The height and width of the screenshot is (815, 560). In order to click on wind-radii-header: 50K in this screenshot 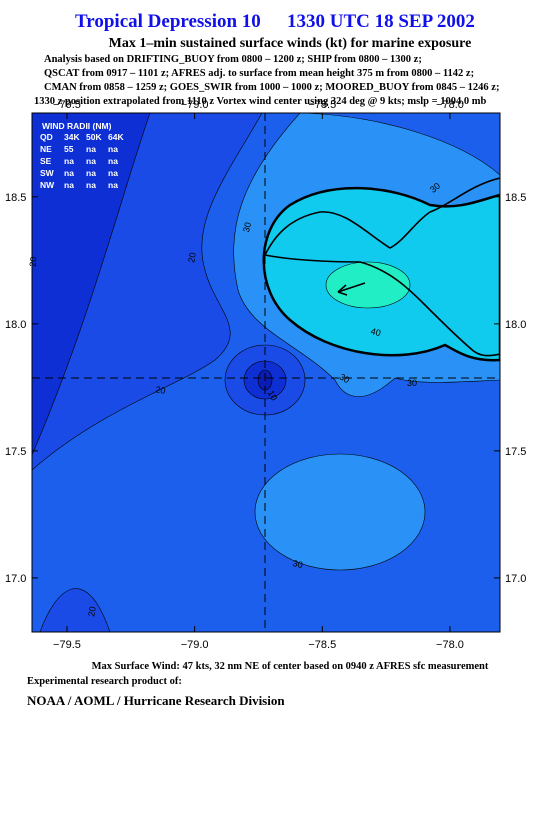, I will do `click(94, 137)`.